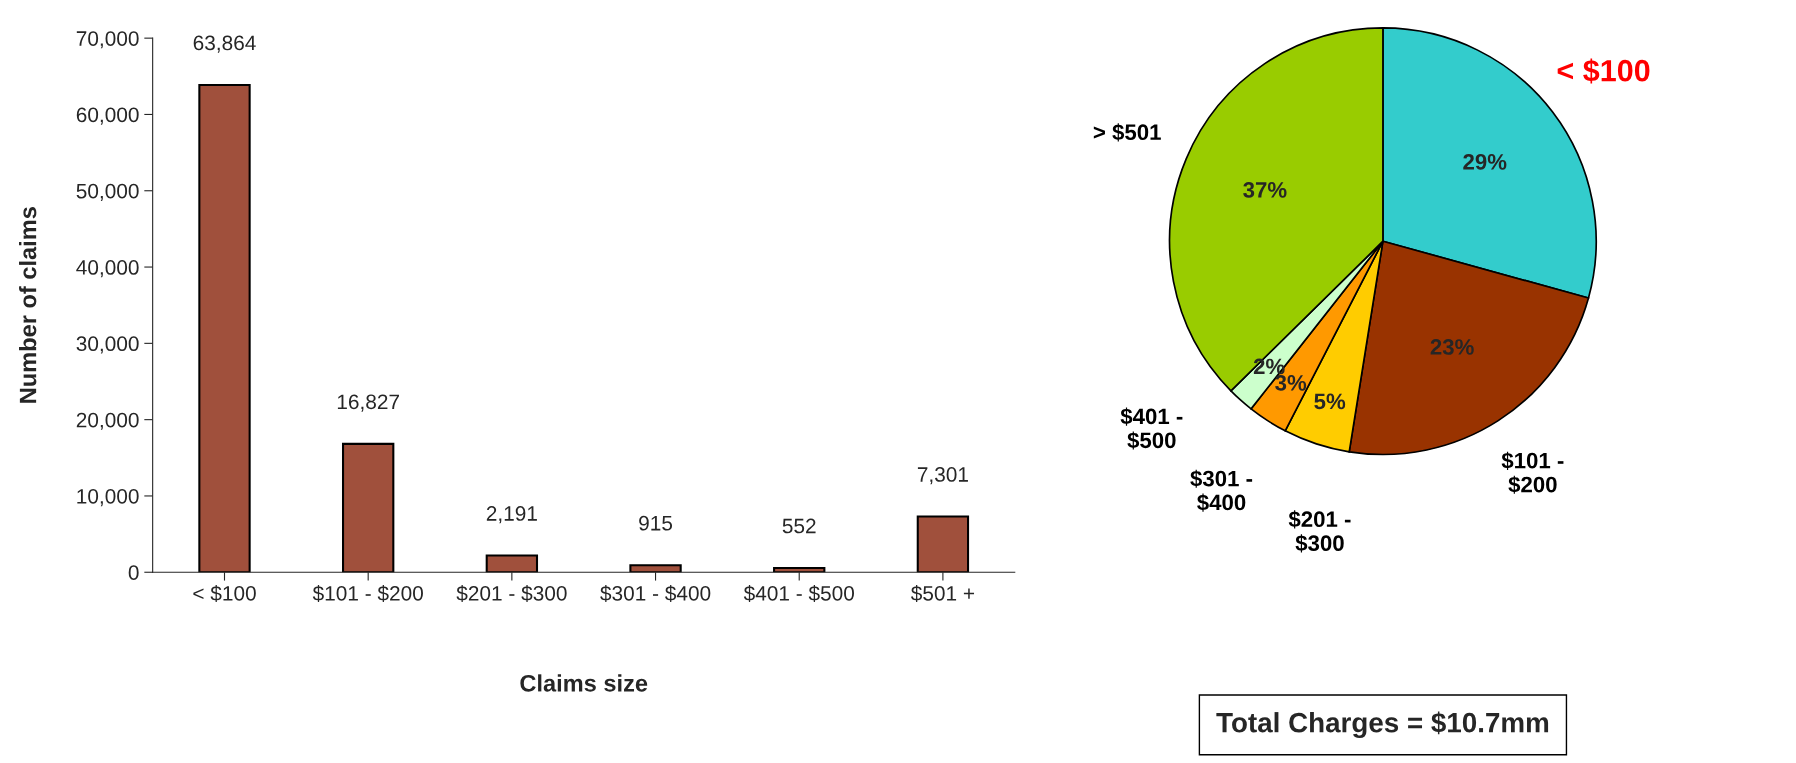 Image resolution: width=1796 pixels, height=763 pixels. What do you see at coordinates (107, 192) in the screenshot?
I see `y-tick-label: 50,000` at bounding box center [107, 192].